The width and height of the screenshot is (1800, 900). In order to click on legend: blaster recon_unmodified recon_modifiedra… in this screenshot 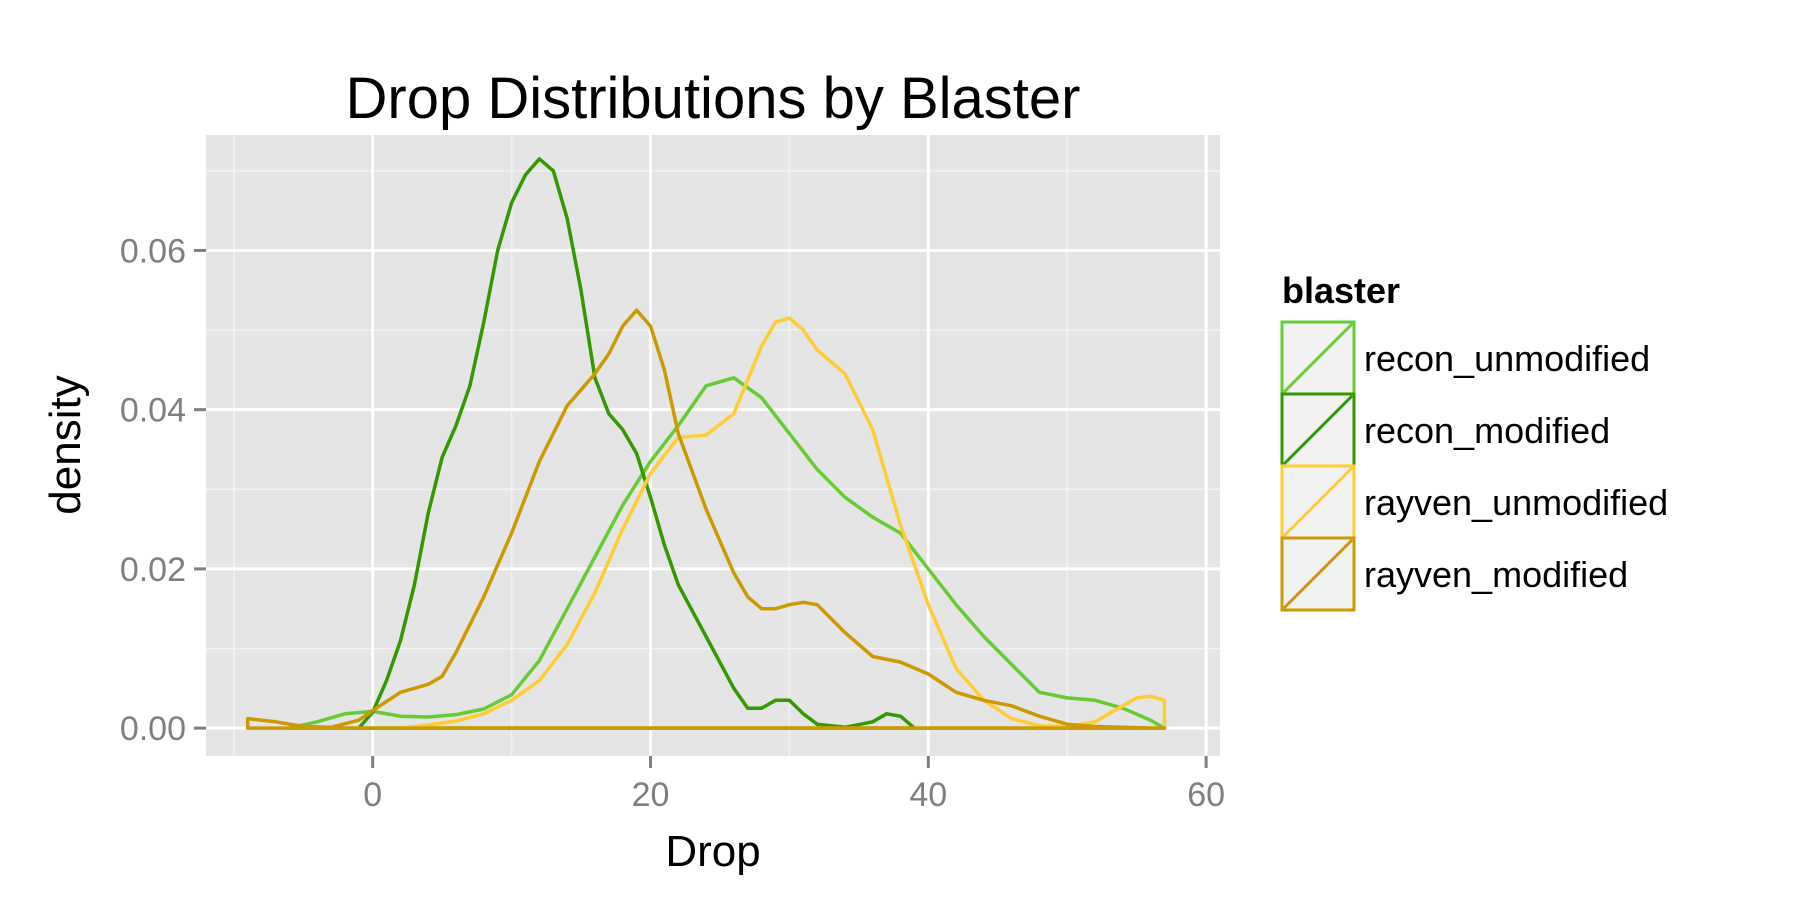, I will do `click(1474, 441)`.